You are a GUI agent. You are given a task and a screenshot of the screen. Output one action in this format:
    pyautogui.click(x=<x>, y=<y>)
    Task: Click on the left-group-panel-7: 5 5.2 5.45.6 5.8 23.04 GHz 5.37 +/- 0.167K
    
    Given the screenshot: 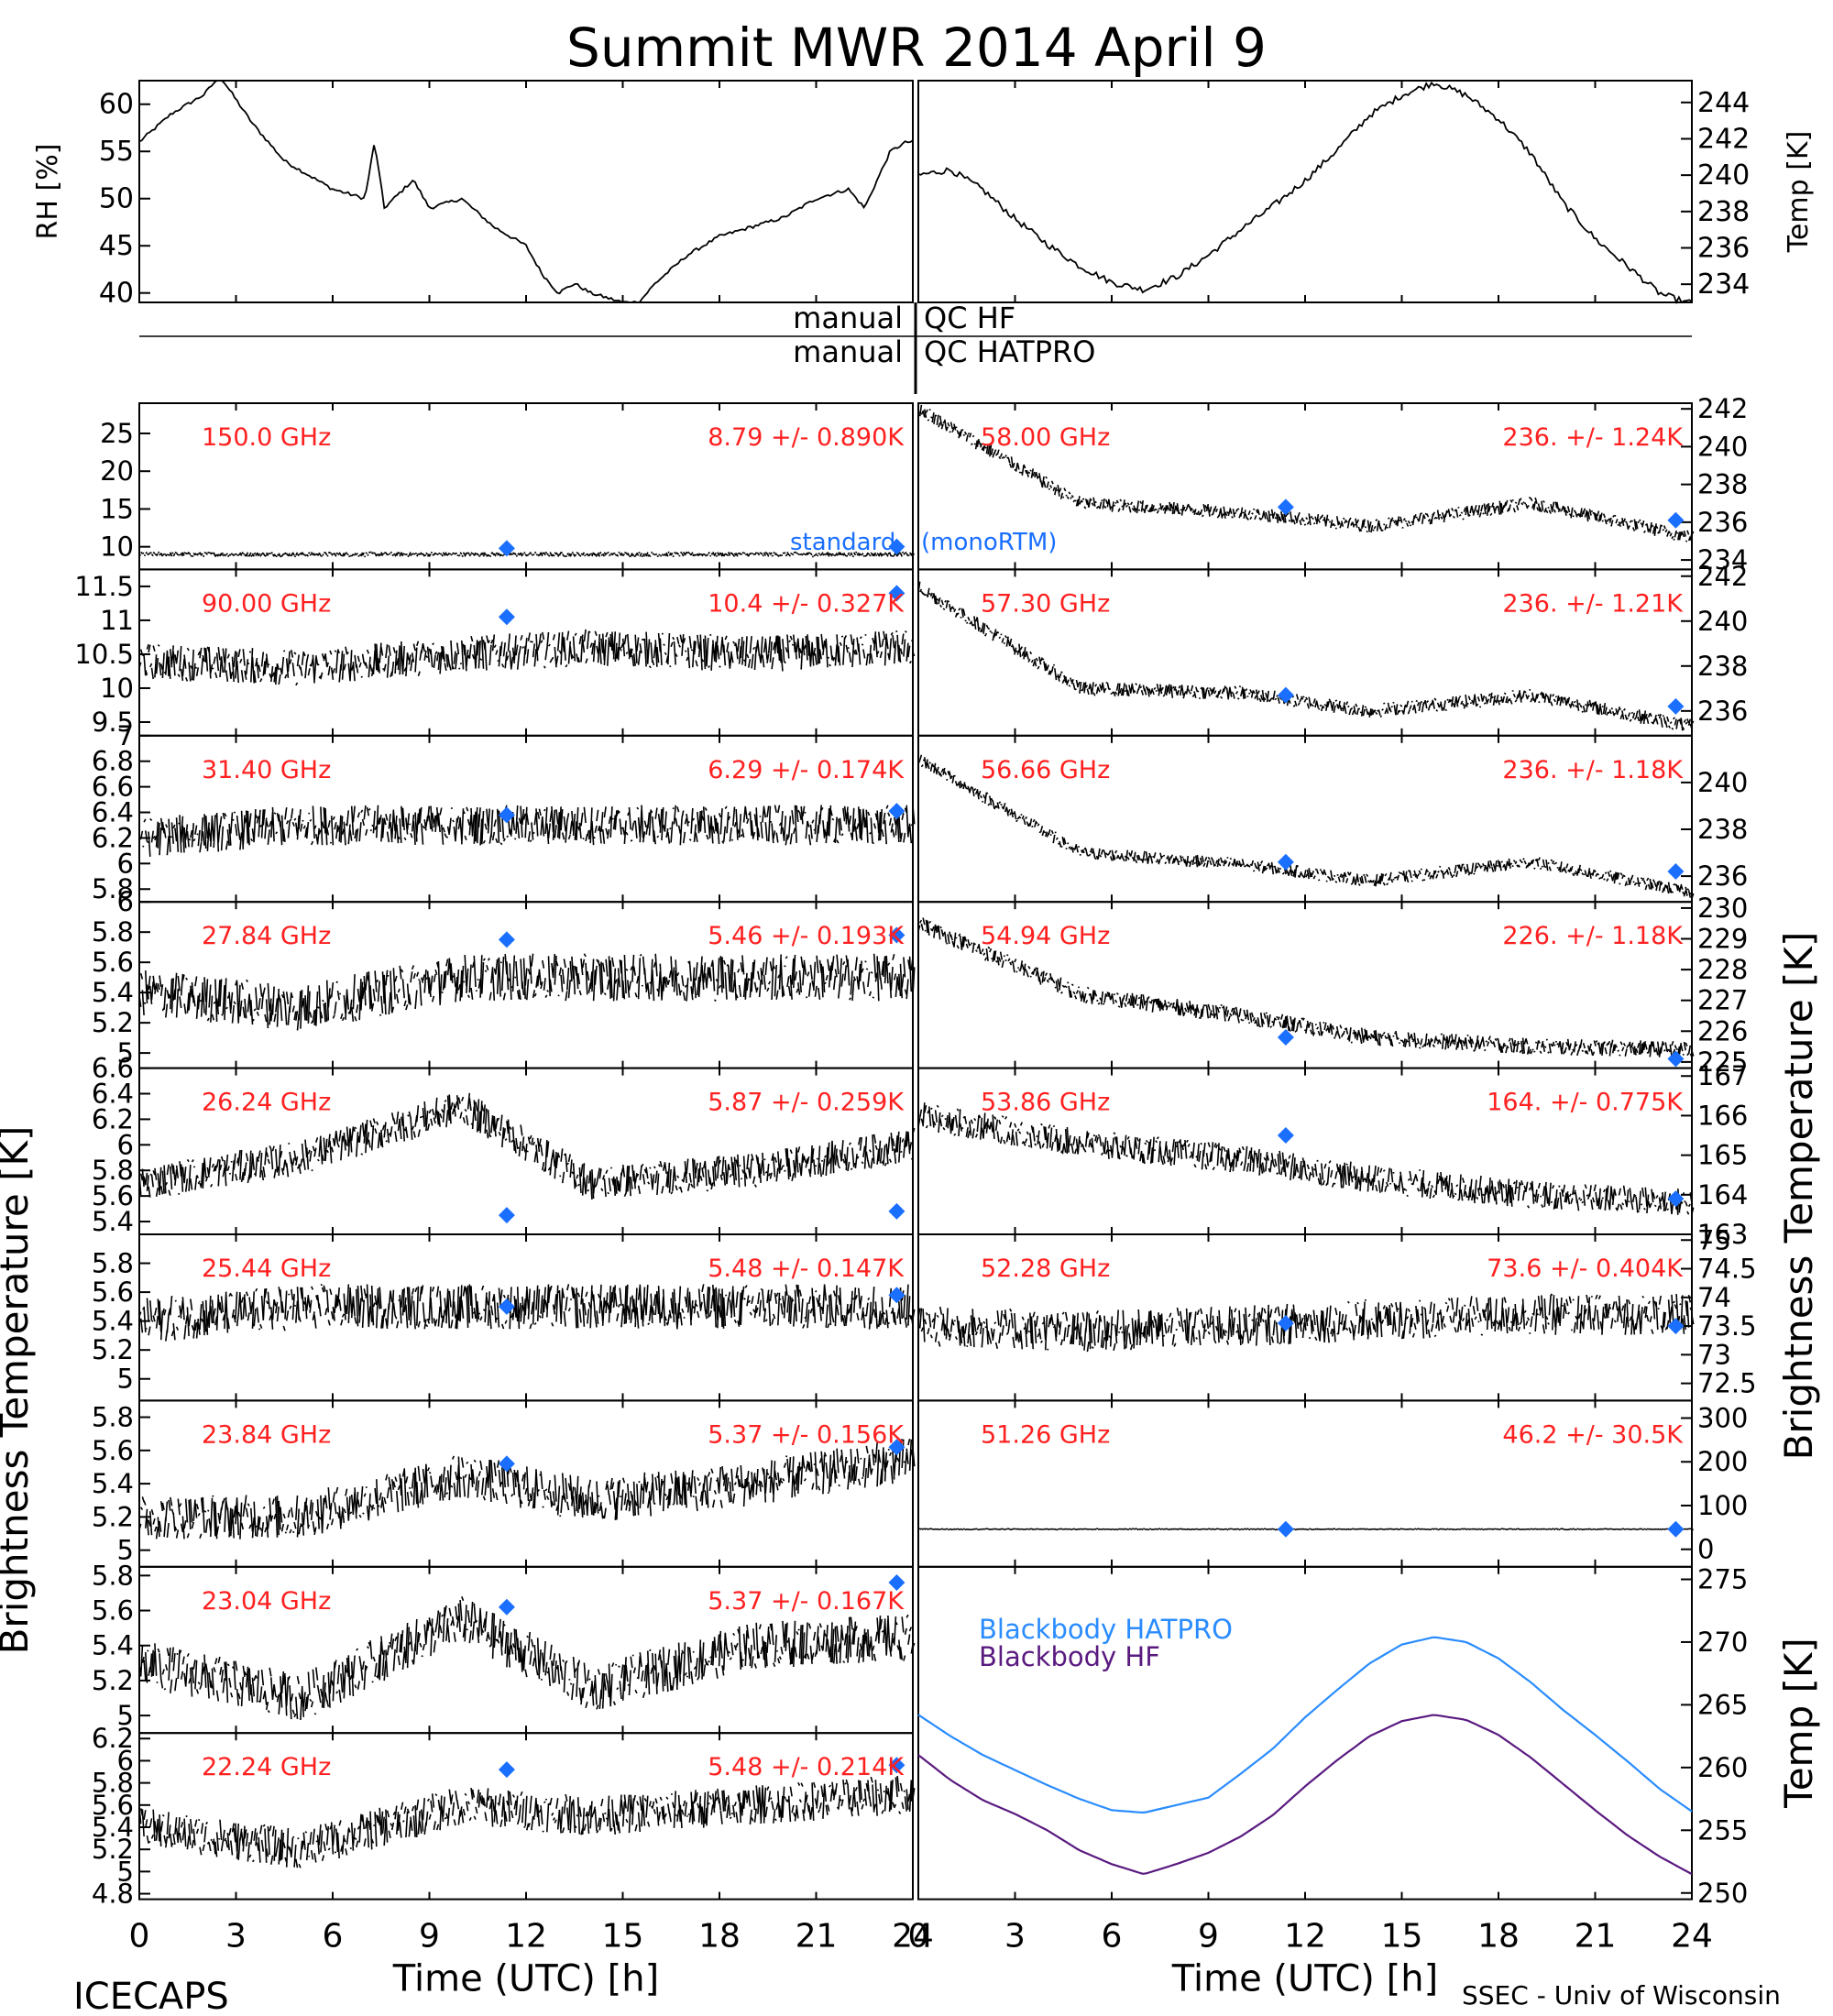 What is the action you would take?
    pyautogui.click(x=504, y=1647)
    